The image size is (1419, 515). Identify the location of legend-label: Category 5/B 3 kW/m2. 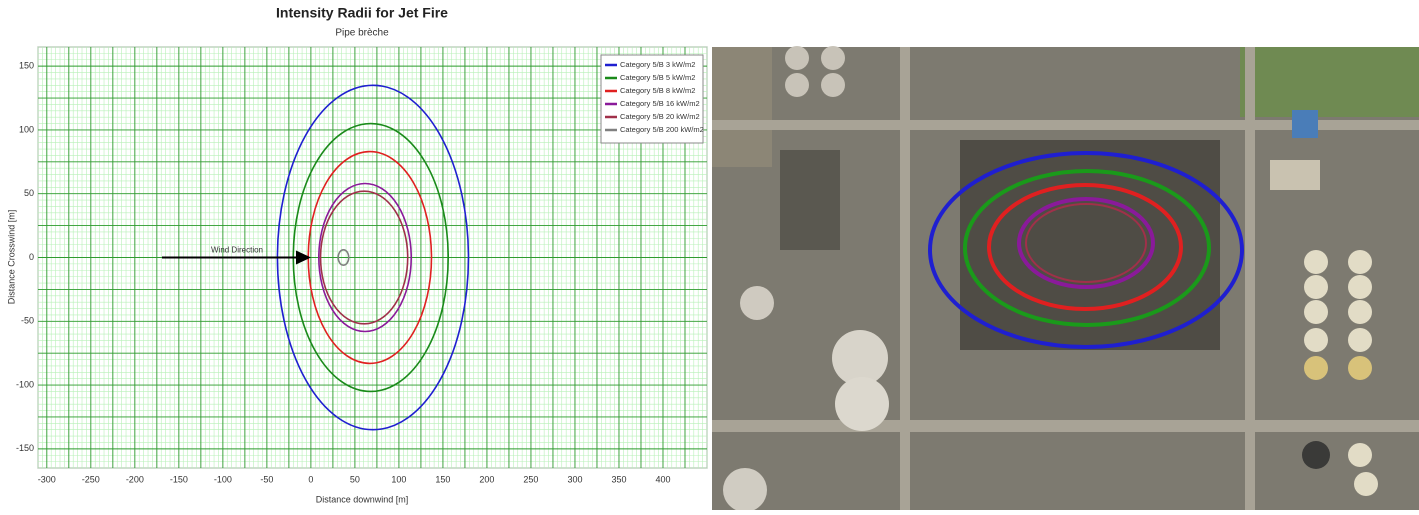
(657, 64).